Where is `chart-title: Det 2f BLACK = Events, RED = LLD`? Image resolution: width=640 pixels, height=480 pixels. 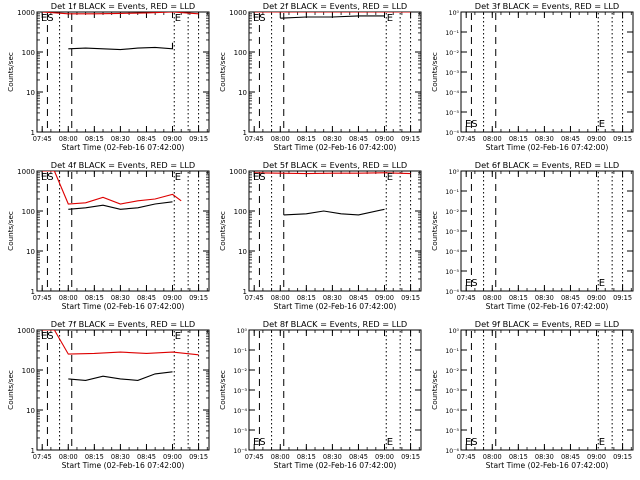
chart-title: Det 2f BLACK = Events, RED = LLD is located at coordinates (335, 6).